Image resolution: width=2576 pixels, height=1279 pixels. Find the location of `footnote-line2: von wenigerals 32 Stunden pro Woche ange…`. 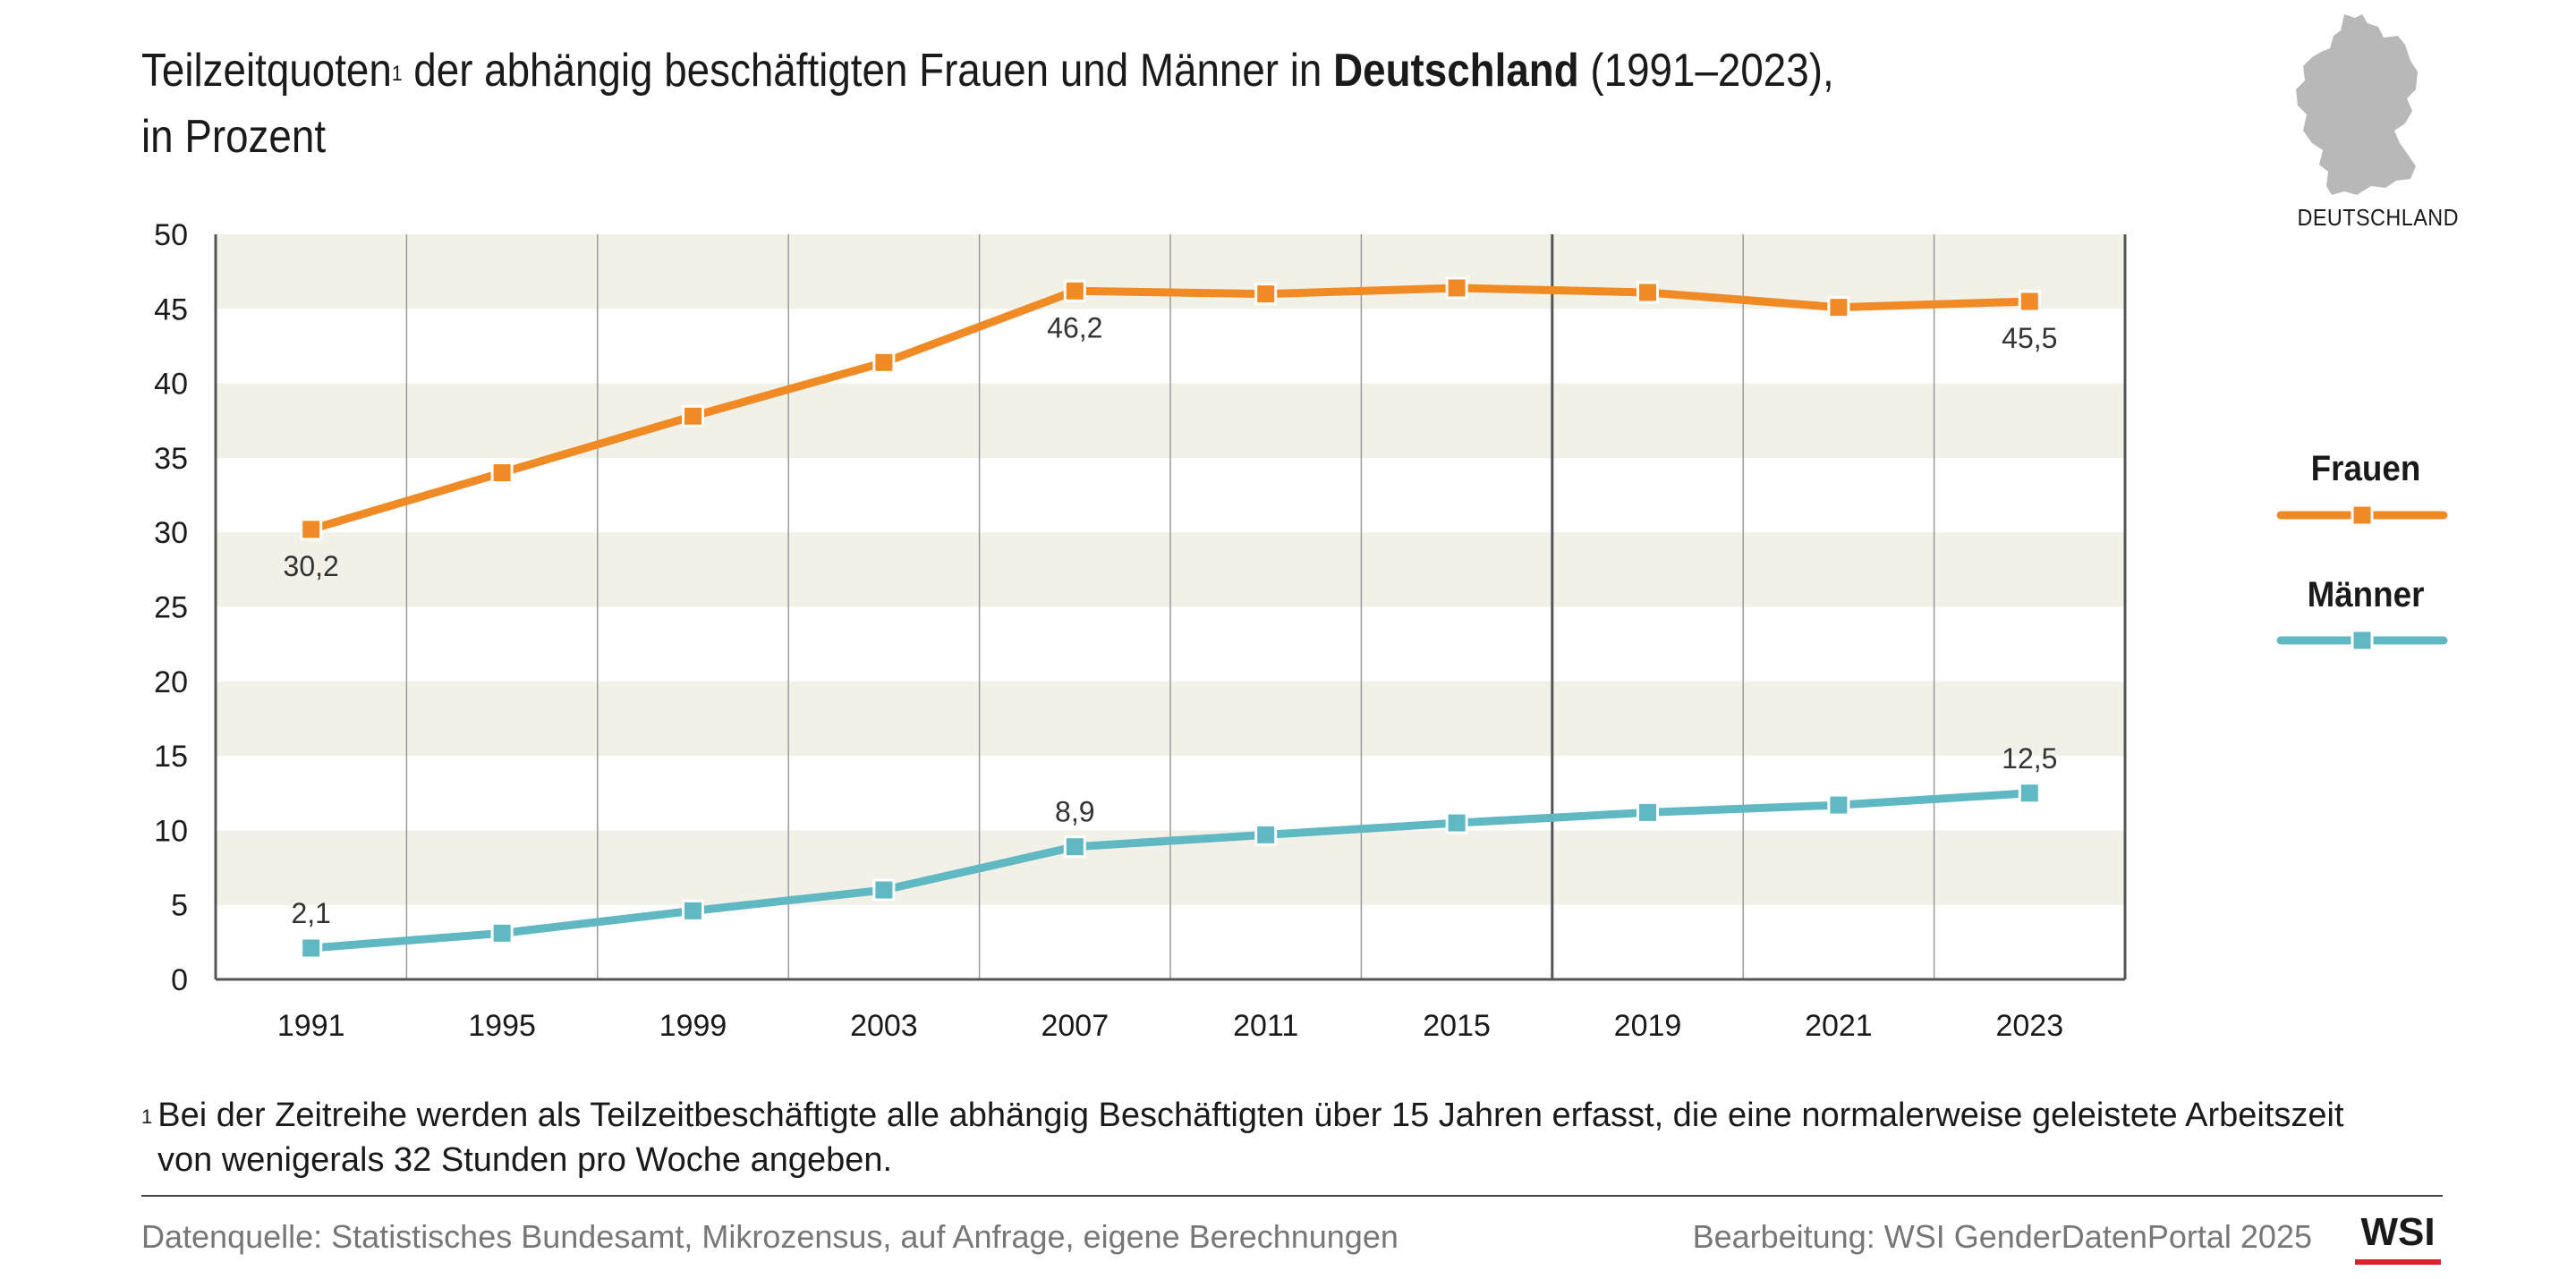

footnote-line2: von wenigerals 32 Stunden pro Woche ange… is located at coordinates (525, 1160).